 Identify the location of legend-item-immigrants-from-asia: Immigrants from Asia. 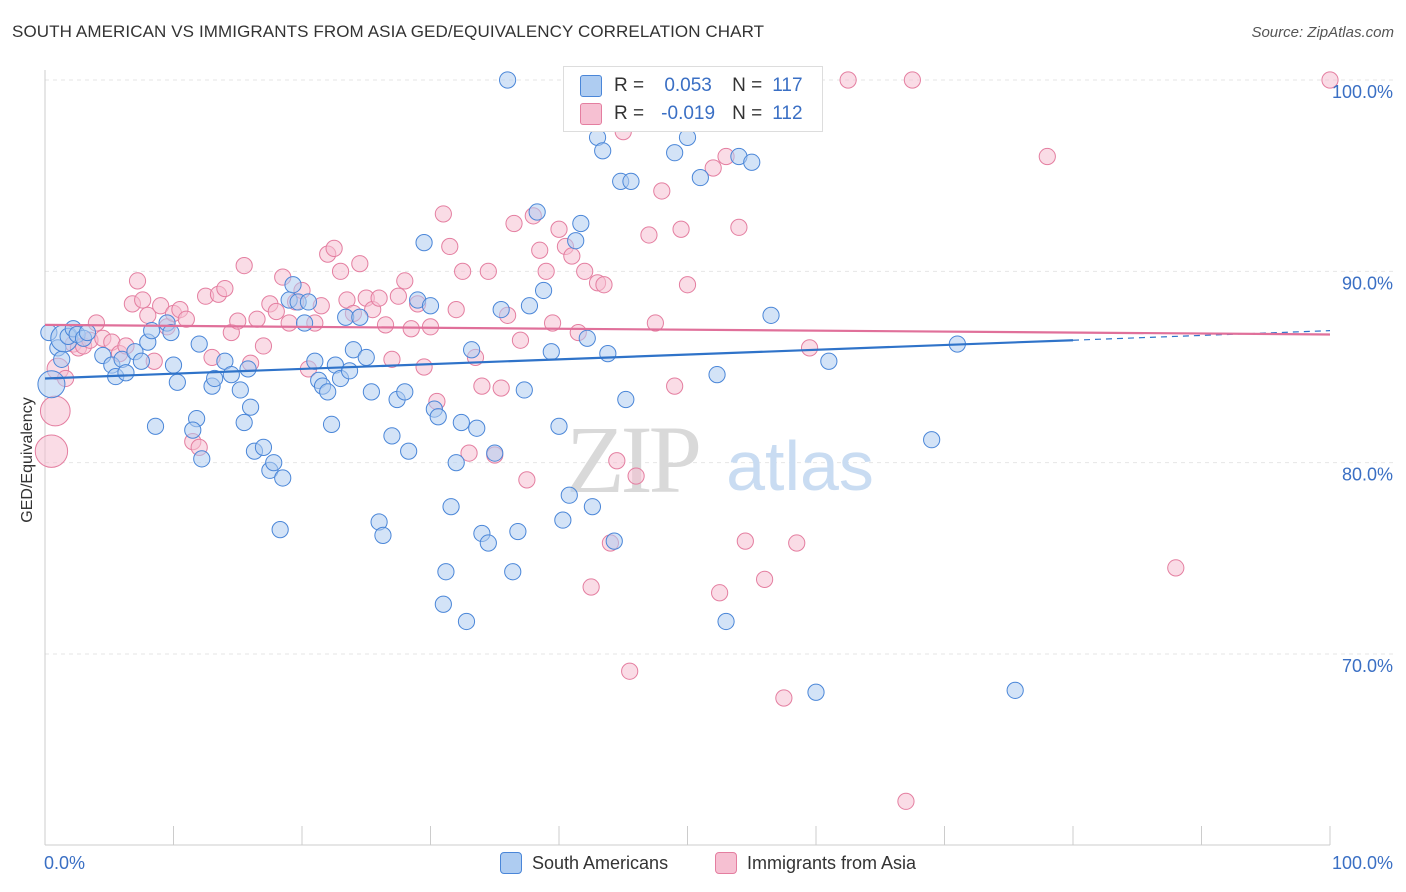
(815, 863).